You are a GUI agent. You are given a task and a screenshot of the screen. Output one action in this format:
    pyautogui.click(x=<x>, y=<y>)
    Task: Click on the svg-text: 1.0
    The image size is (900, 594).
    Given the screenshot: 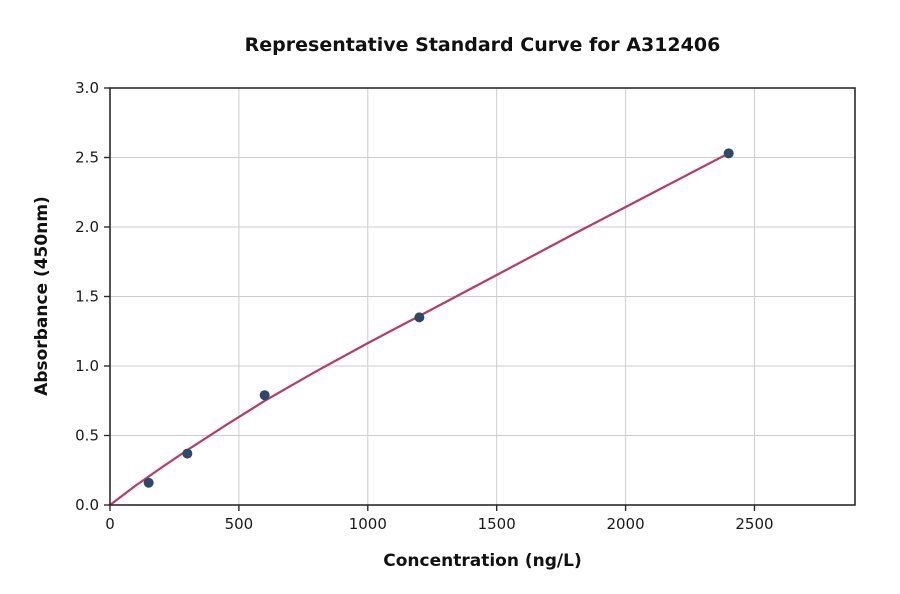 What is the action you would take?
    pyautogui.click(x=87, y=366)
    